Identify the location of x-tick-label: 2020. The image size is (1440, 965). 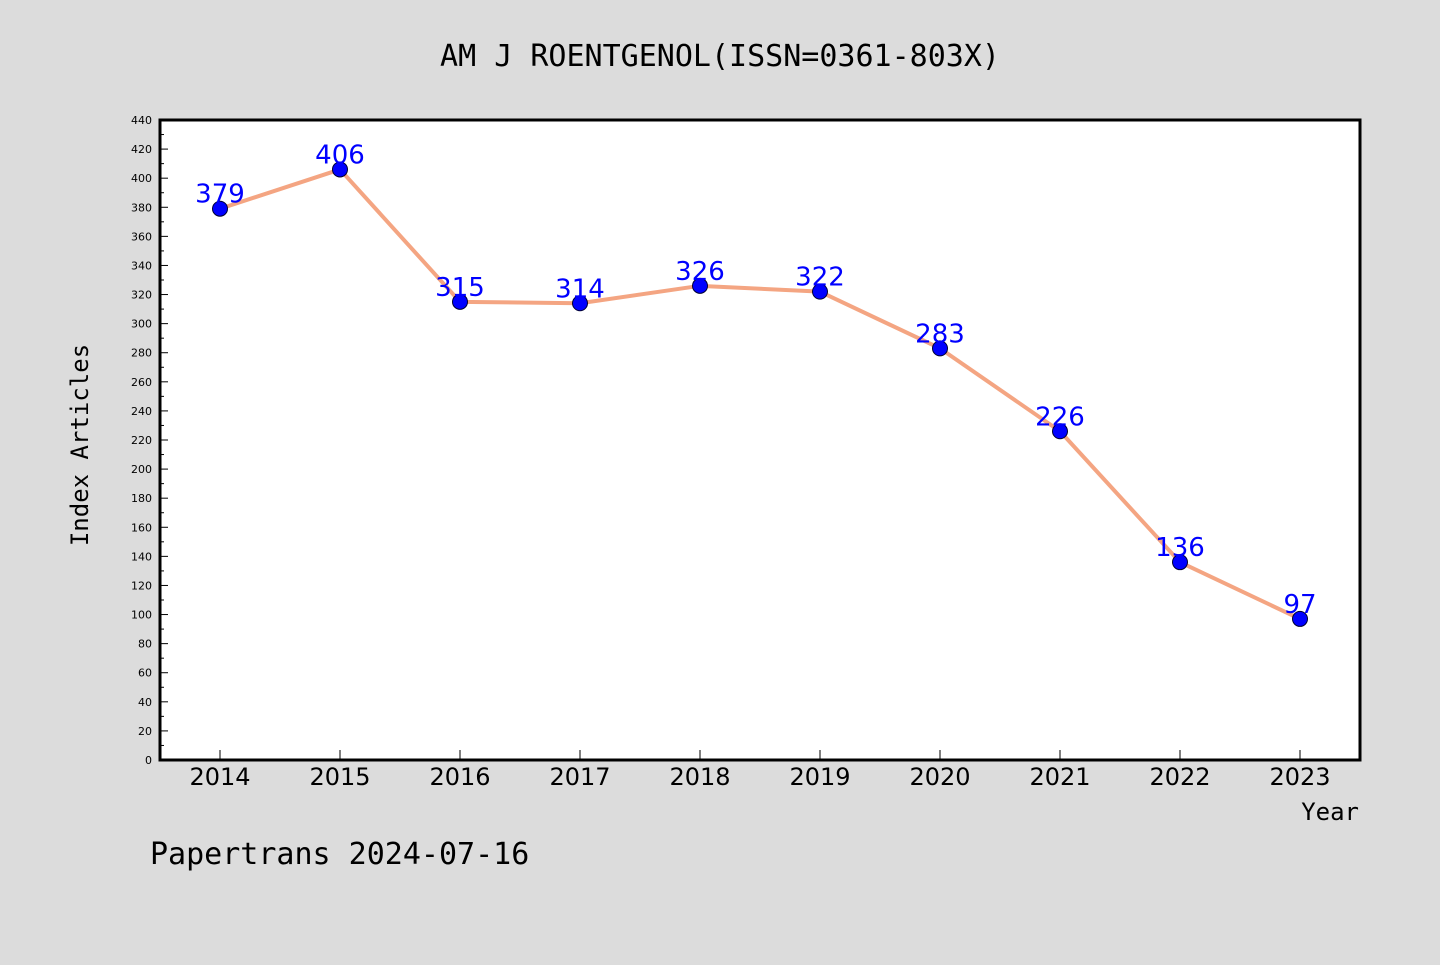
(939, 777).